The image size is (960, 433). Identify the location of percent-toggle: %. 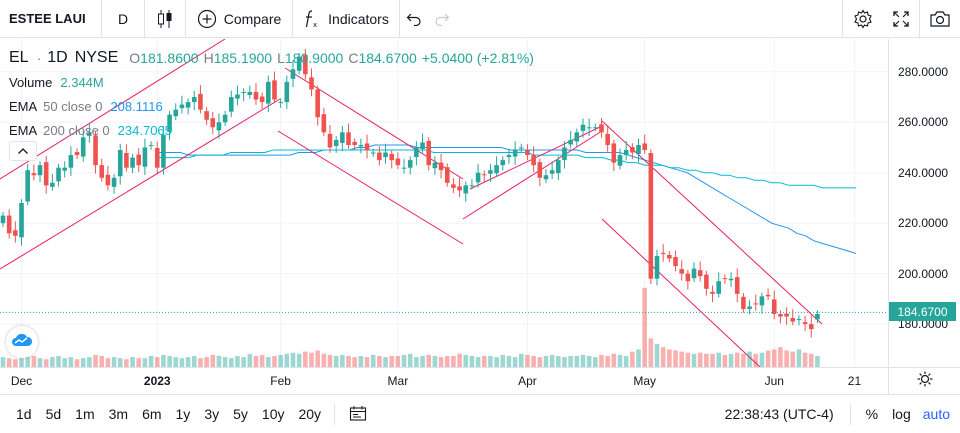
(872, 414).